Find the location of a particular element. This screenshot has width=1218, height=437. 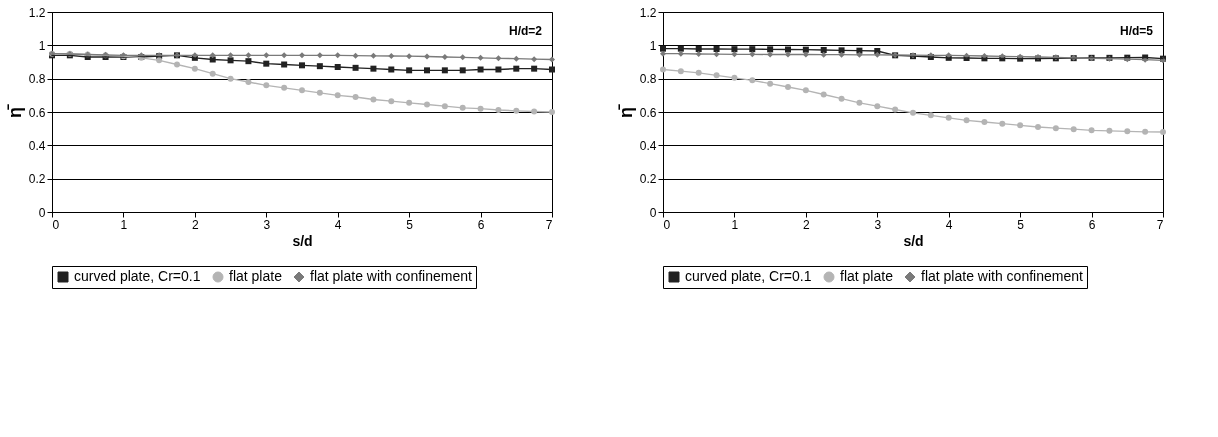

annotation: H/d=2 is located at coordinates (525, 31).